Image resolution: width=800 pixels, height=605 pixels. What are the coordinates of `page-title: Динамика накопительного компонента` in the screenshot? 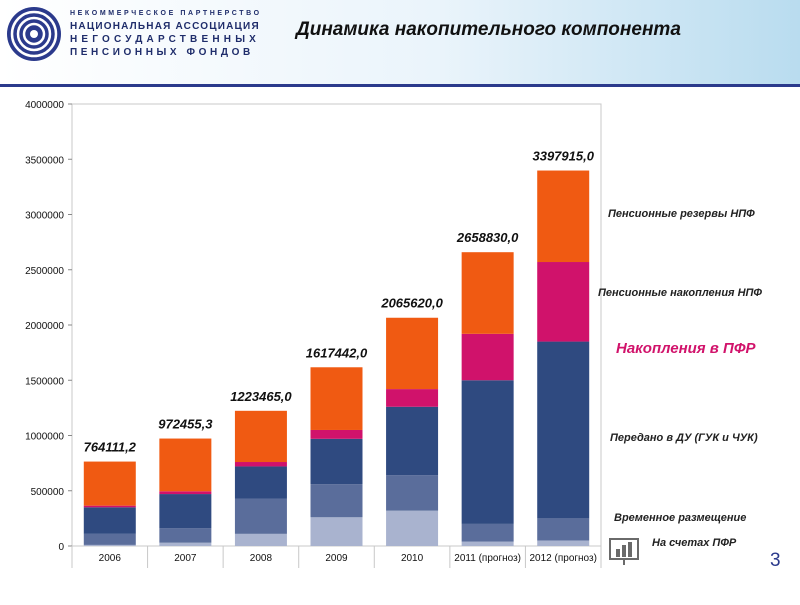 It's located at (488, 29).